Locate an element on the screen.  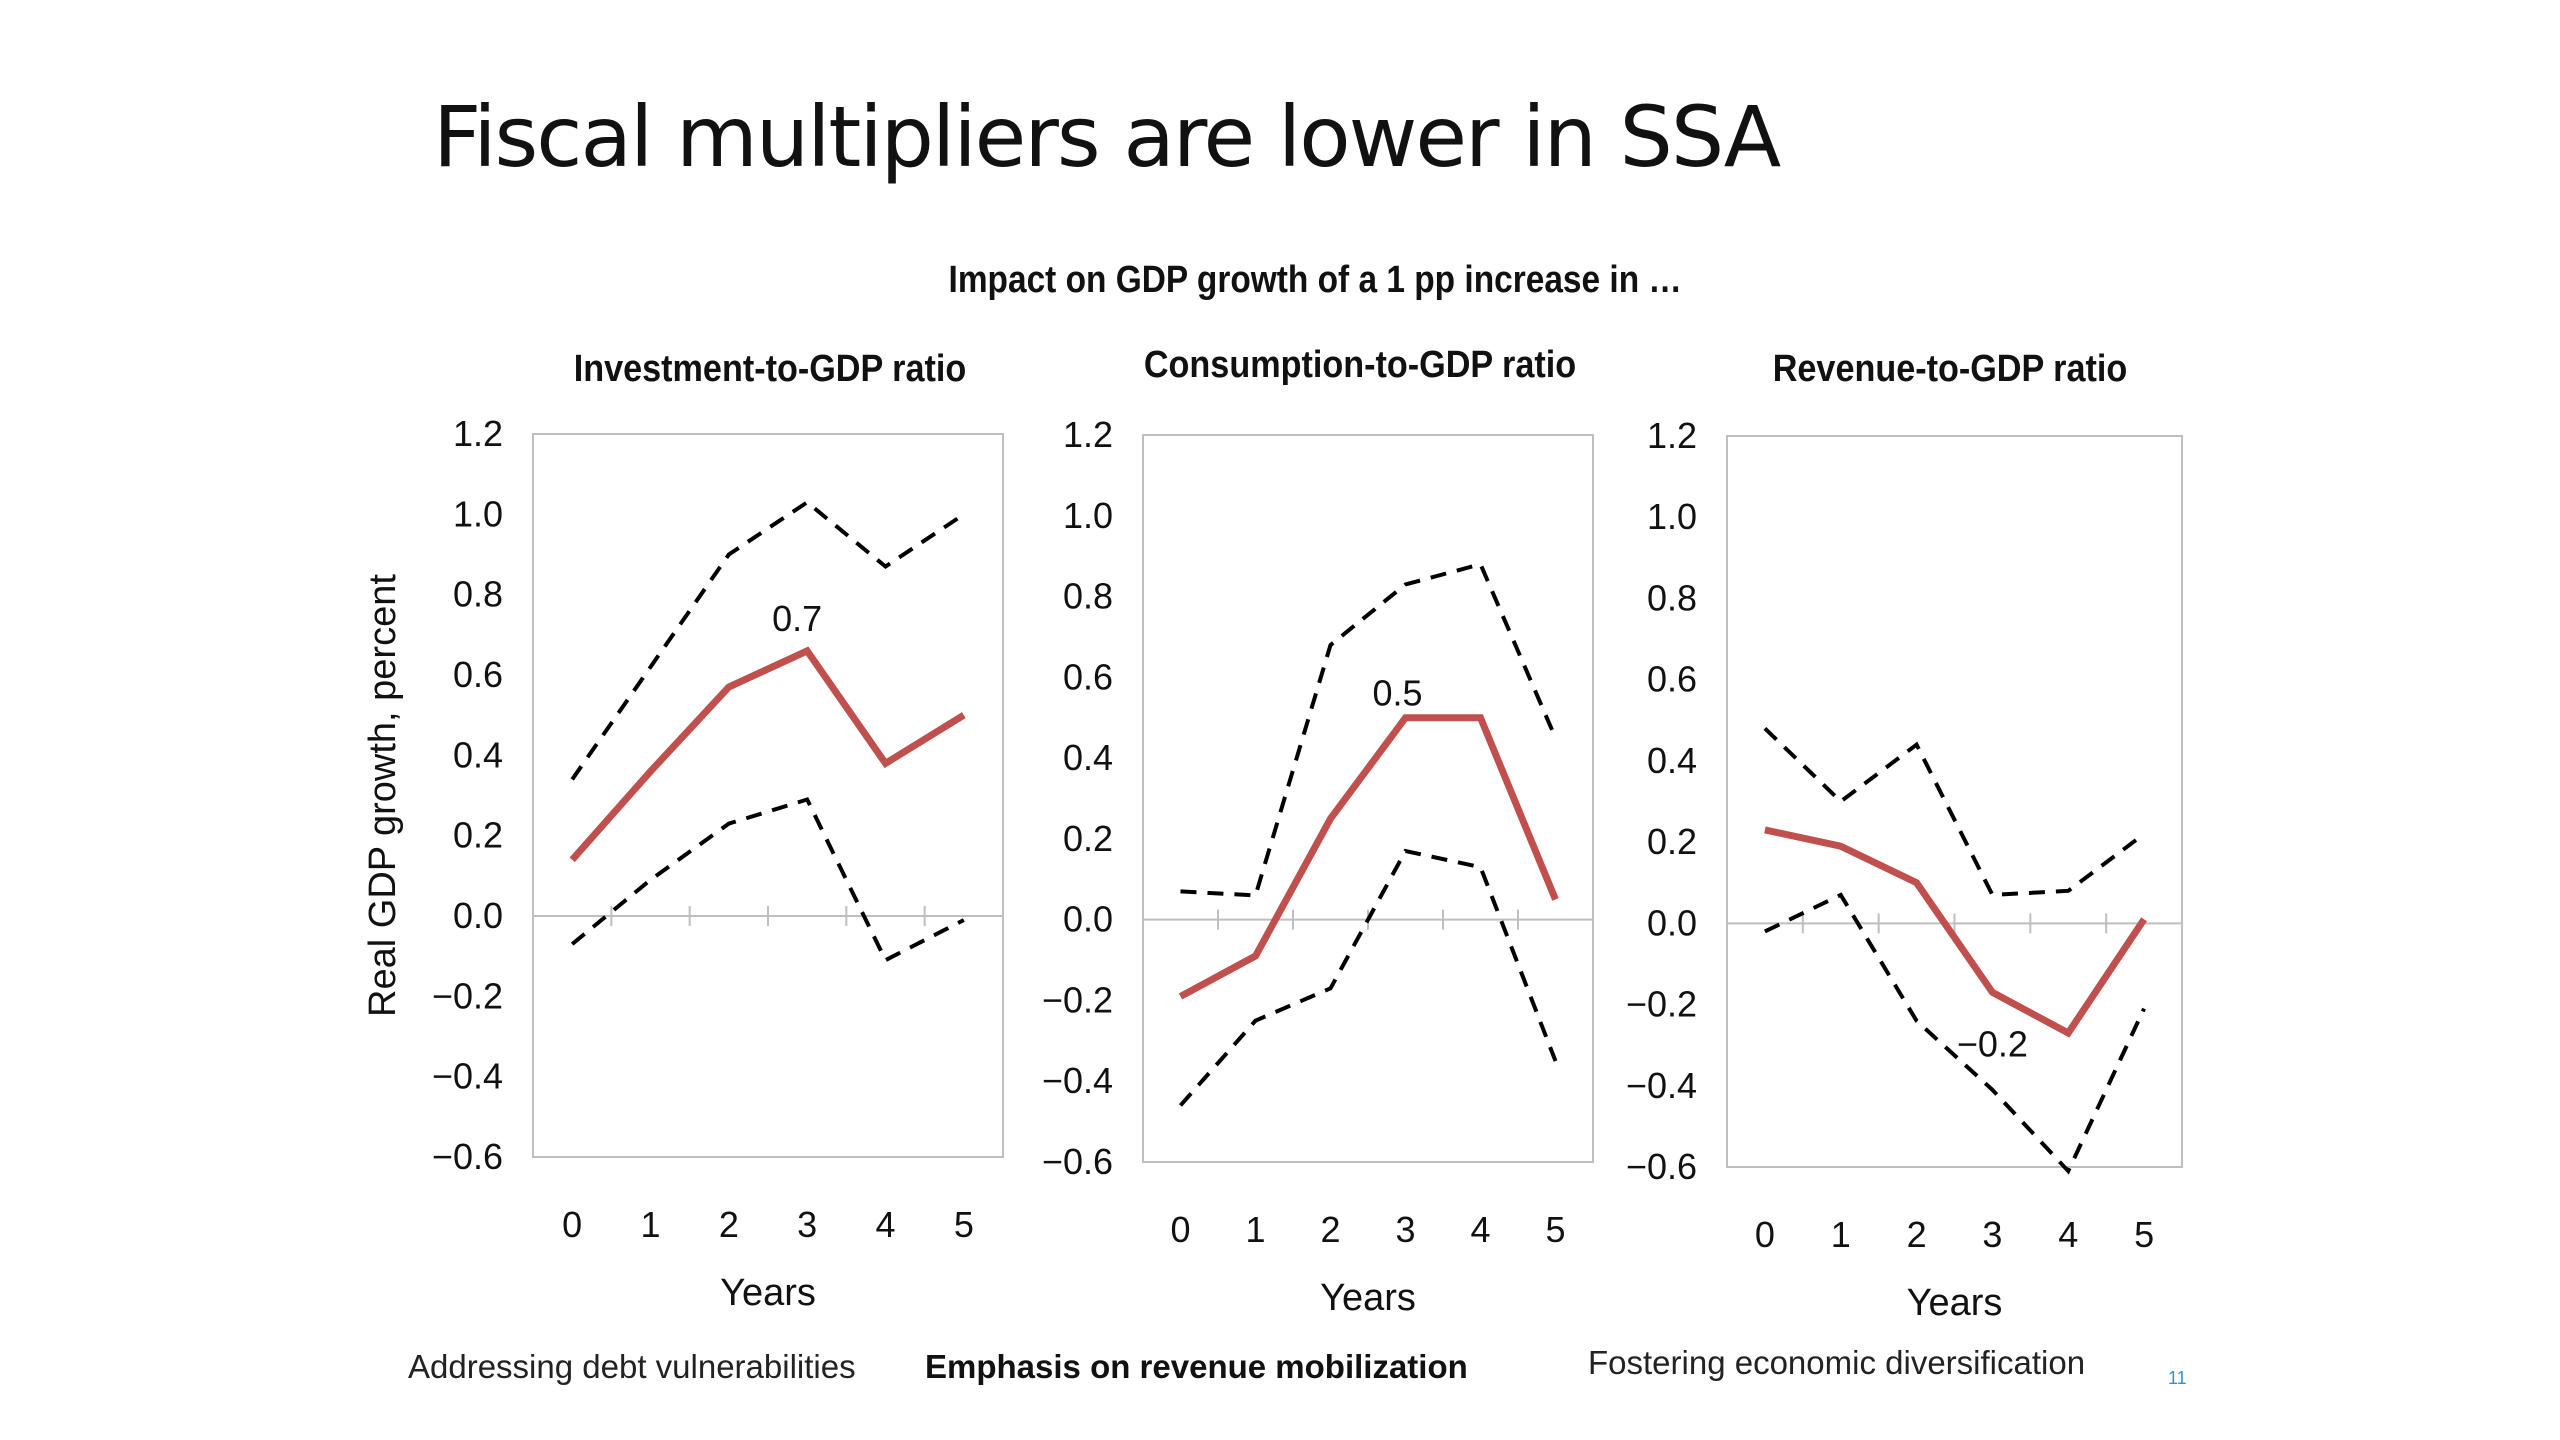
data-label: 0.7 is located at coordinates (797, 618).